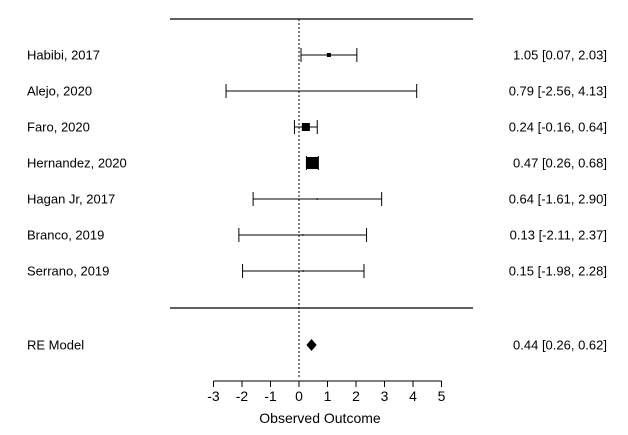 The width and height of the screenshot is (628, 435). What do you see at coordinates (442, 396) in the screenshot?
I see `tick-label: 5` at bounding box center [442, 396].